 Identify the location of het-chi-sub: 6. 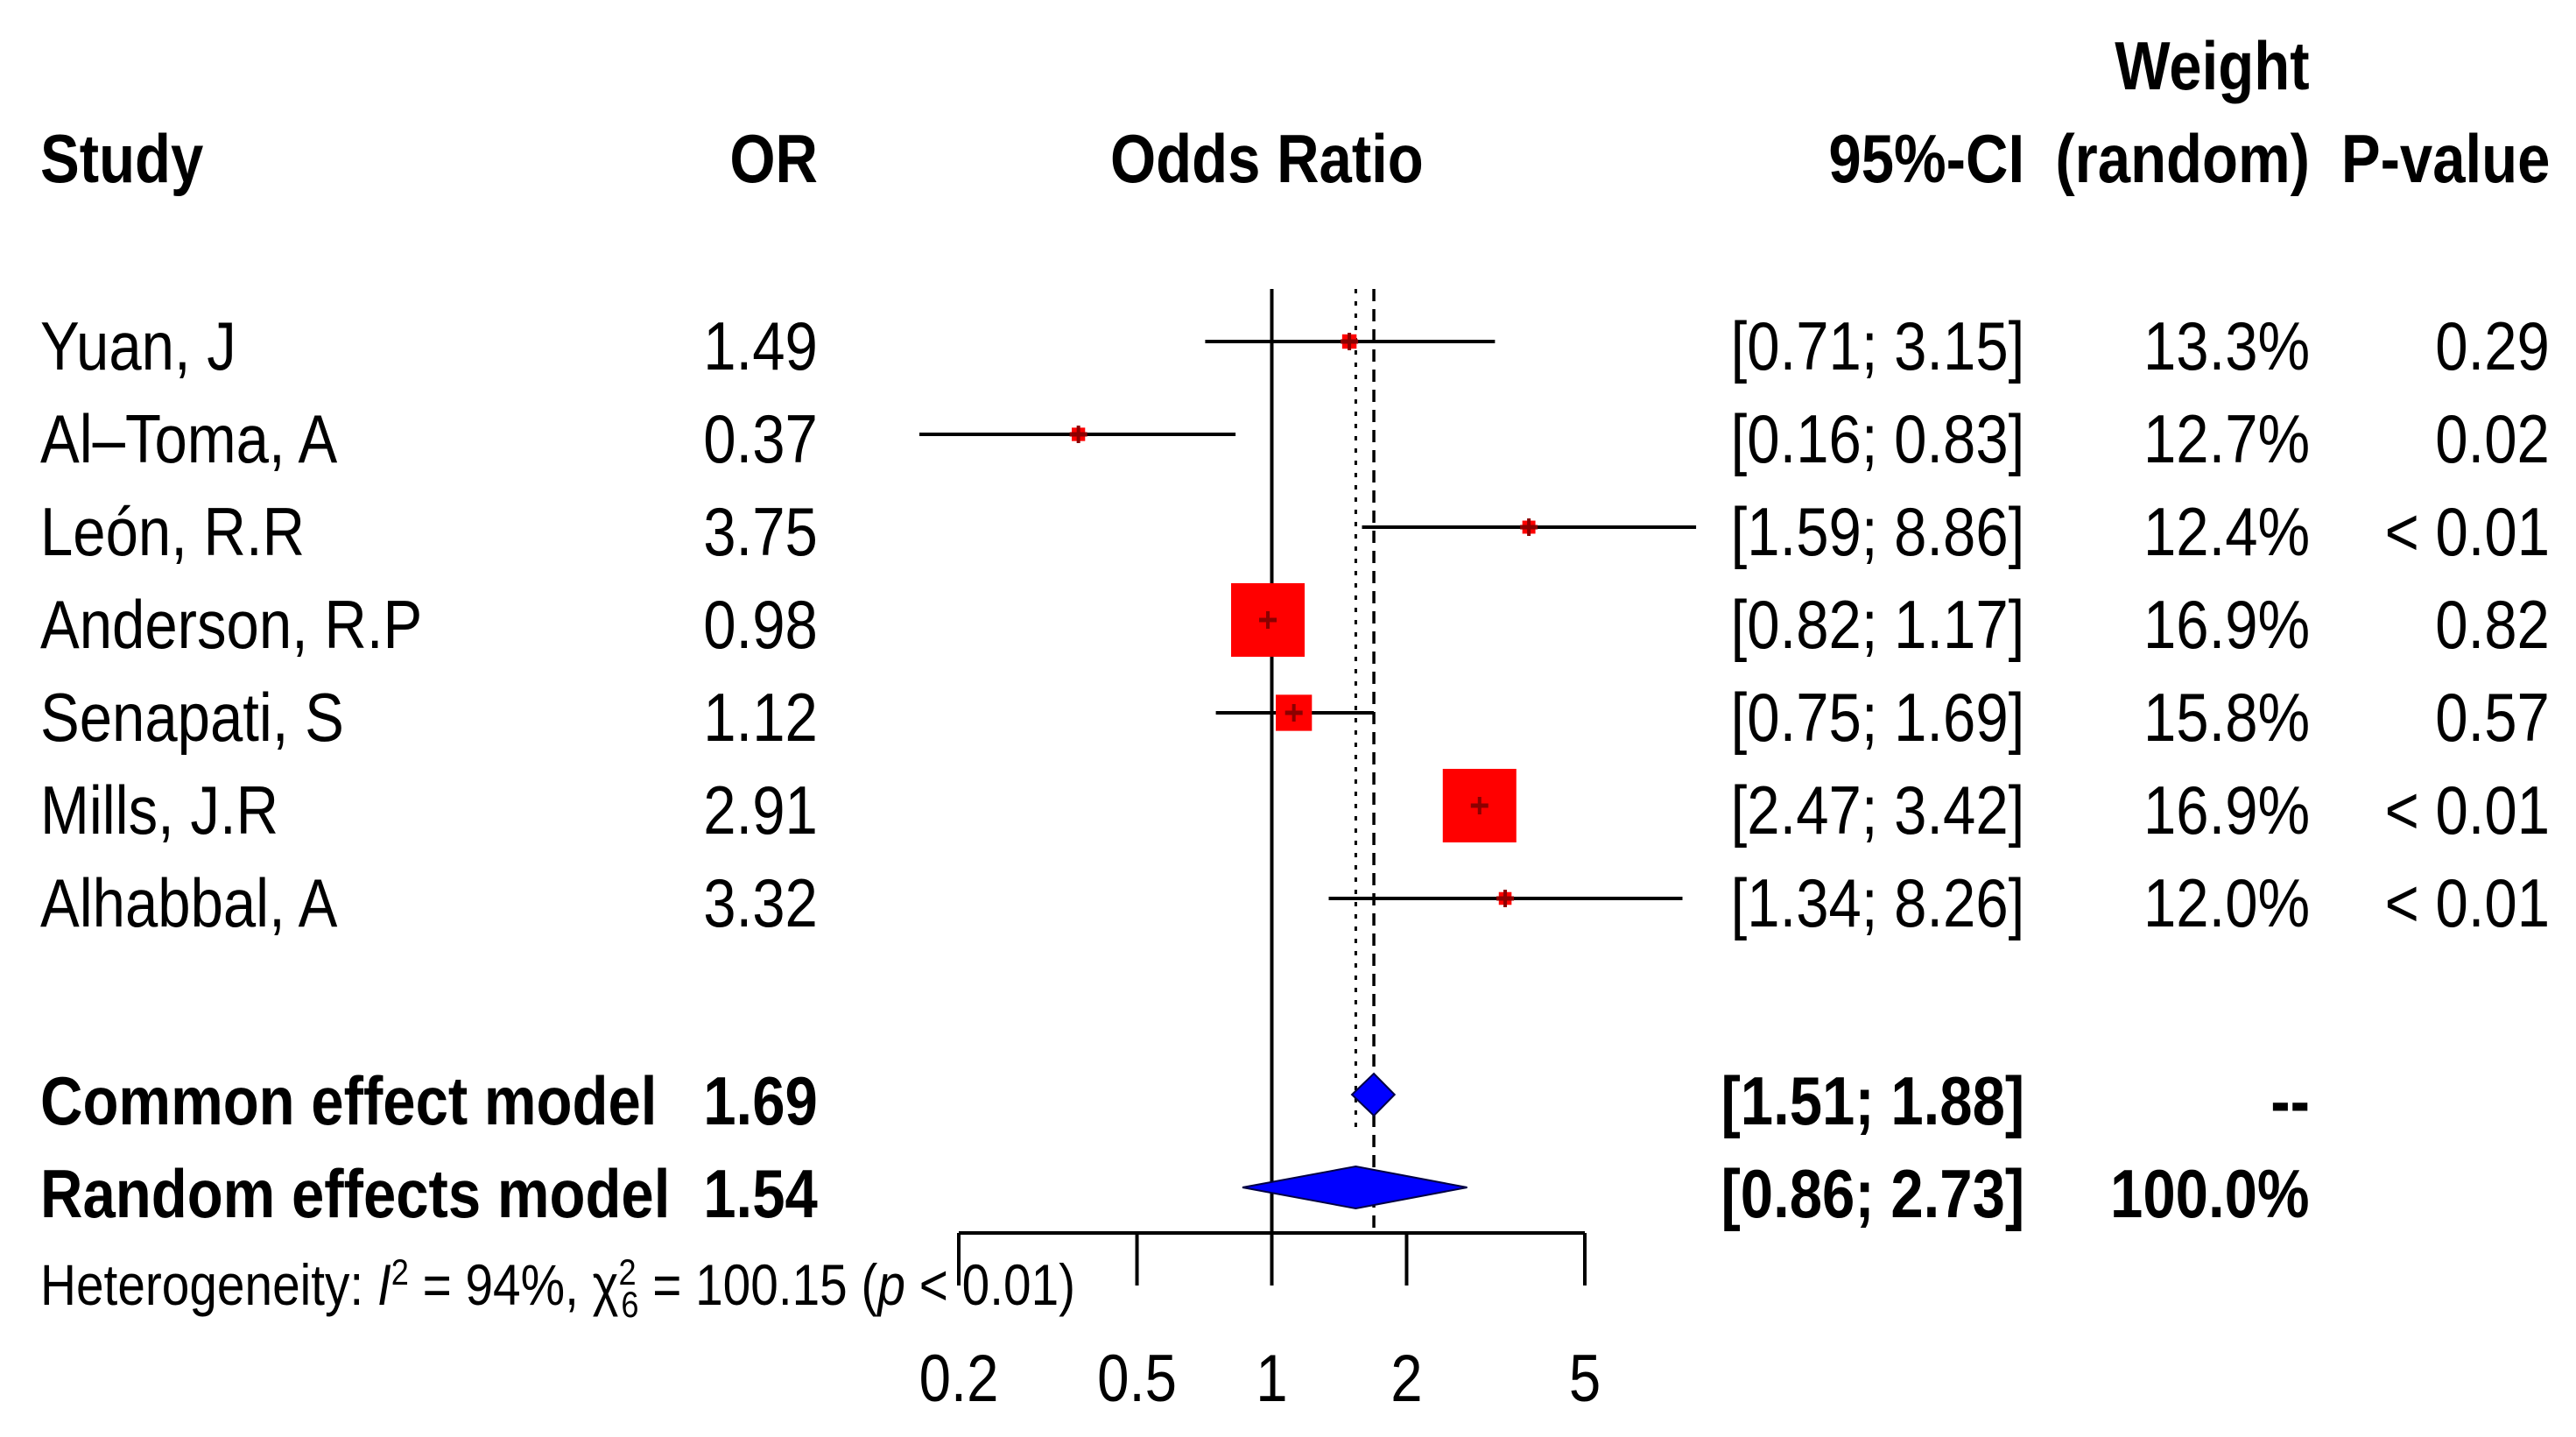
(630, 1305).